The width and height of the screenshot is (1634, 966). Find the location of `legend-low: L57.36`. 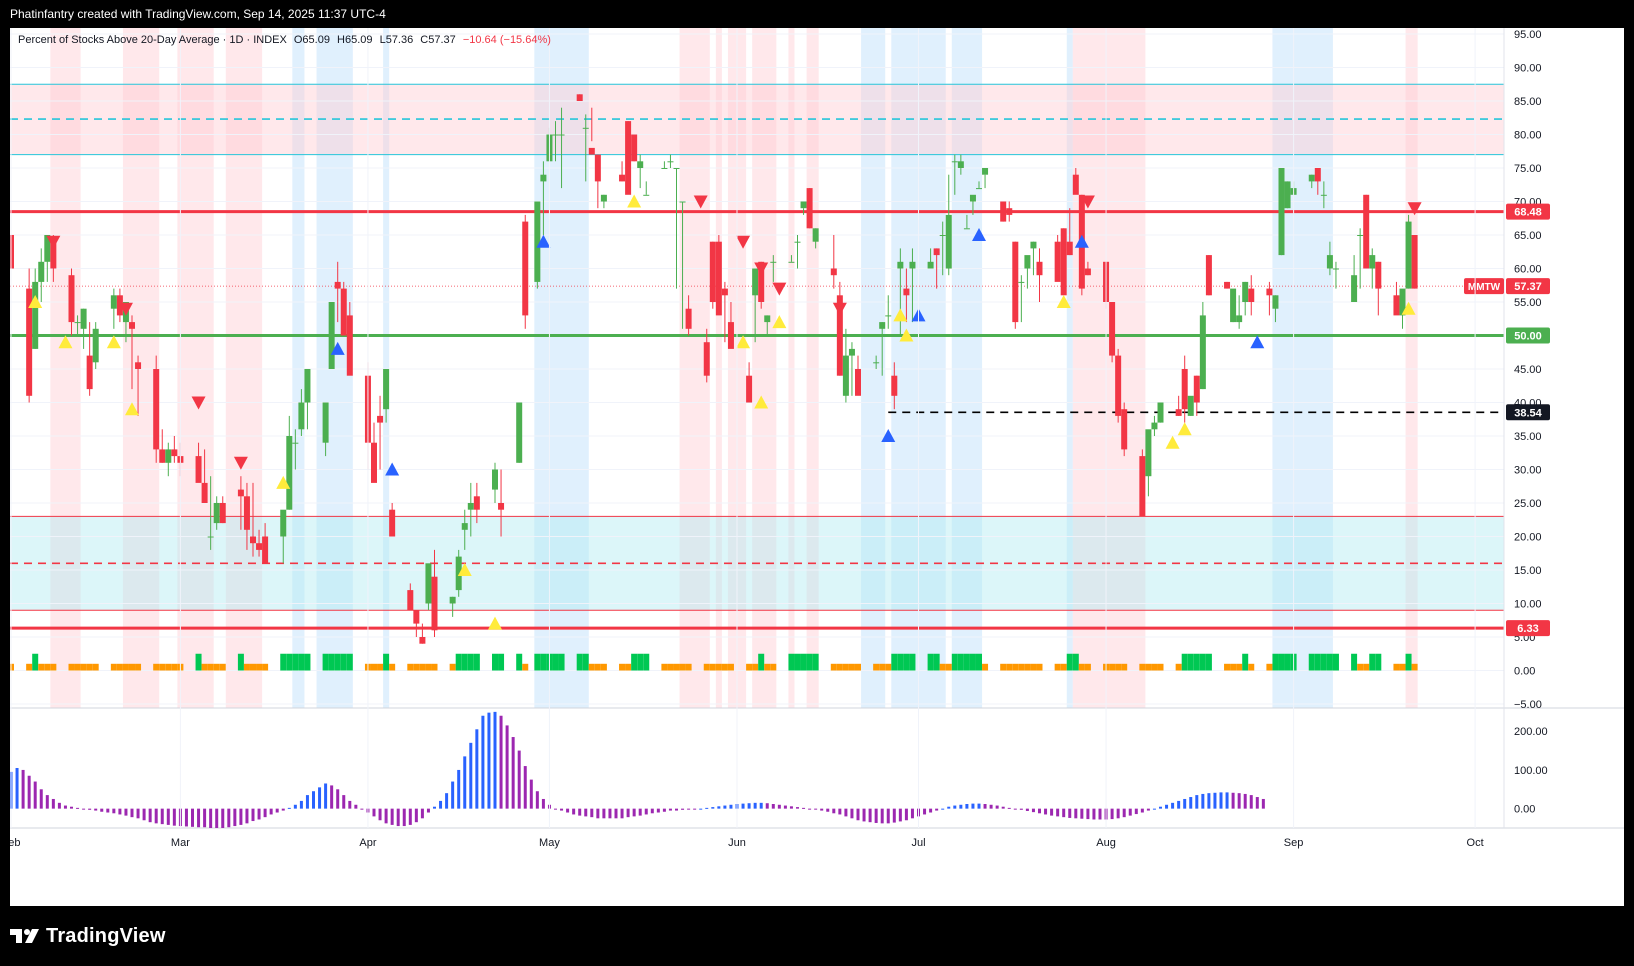

legend-low: L57.36 is located at coordinates (396, 40).